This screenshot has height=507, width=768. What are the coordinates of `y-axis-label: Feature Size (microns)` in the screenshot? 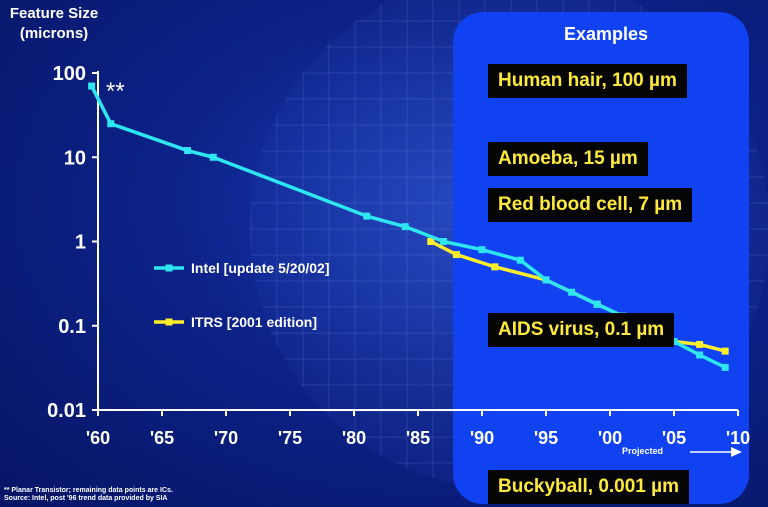 It's located at (54, 24).